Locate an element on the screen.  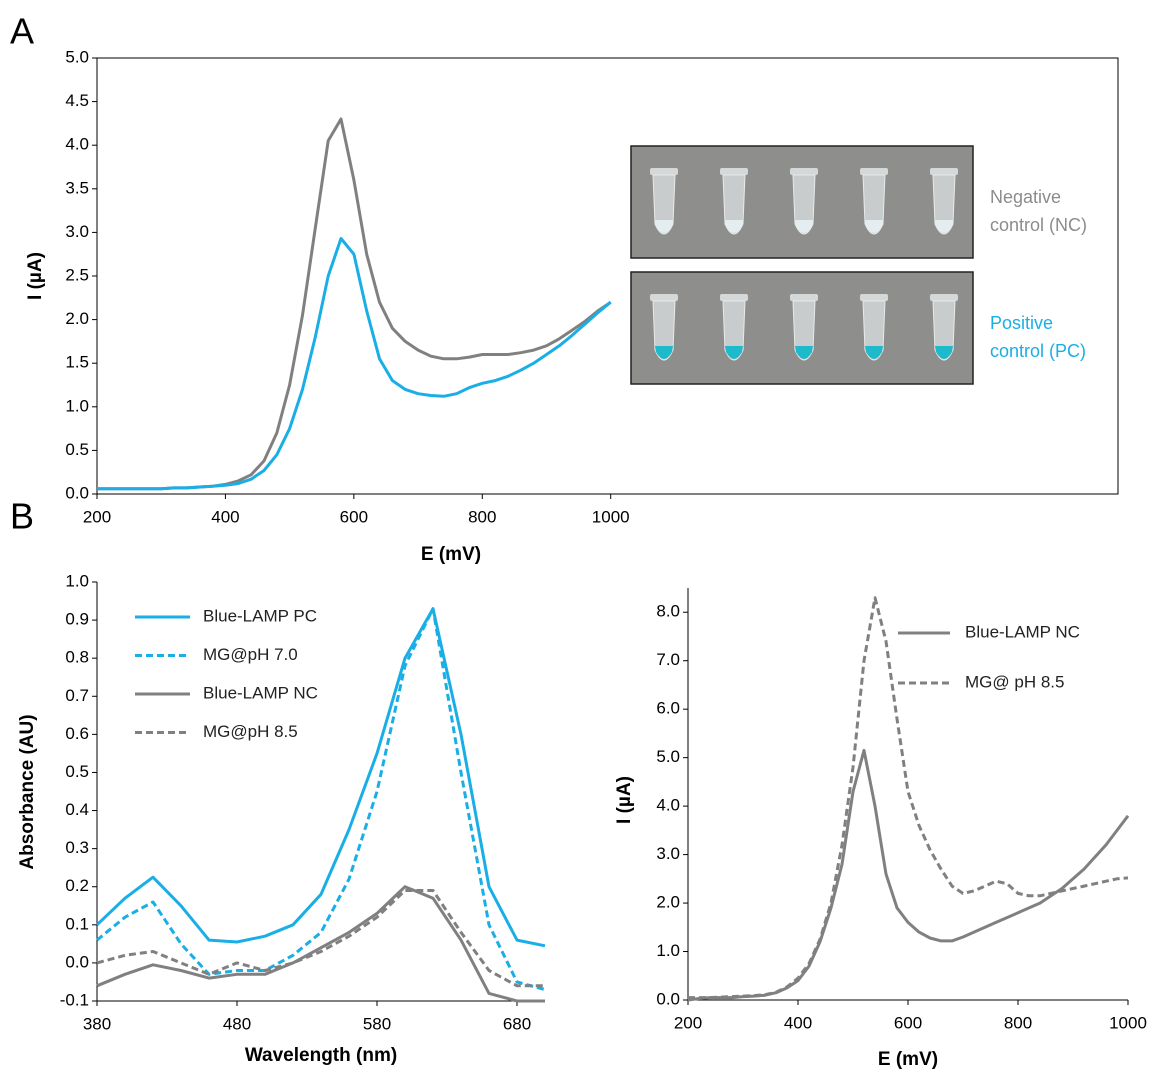
y-tick-label: 3.5 is located at coordinates (77, 187).